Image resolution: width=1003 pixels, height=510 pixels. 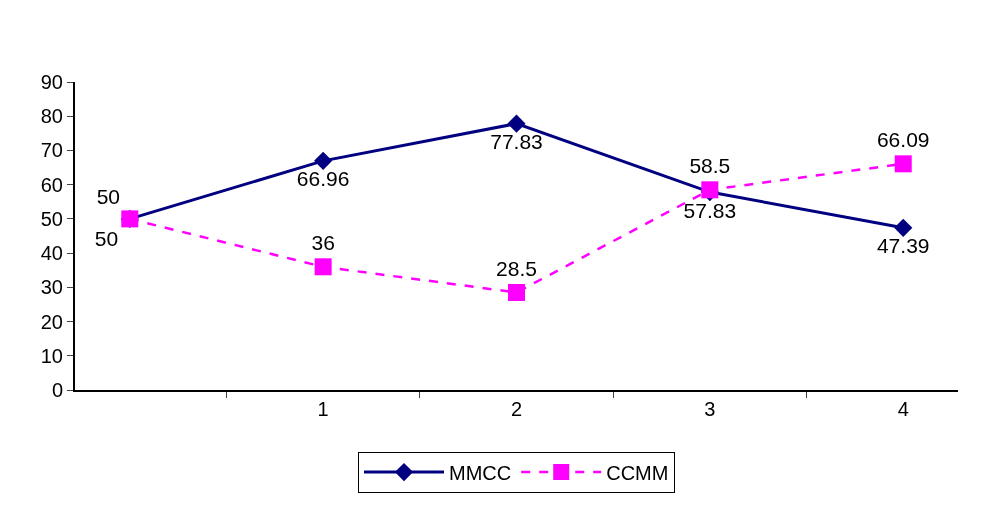 I want to click on x-tick-label: 2, so click(x=516, y=409).